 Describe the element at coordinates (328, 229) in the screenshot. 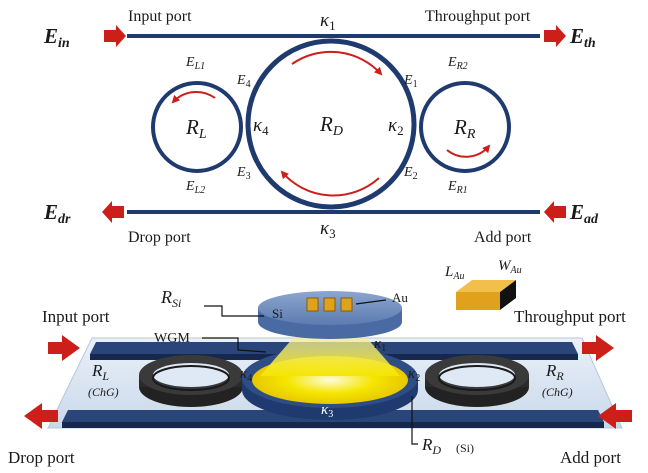

I see `top-kappa3-label: κ3` at that location.